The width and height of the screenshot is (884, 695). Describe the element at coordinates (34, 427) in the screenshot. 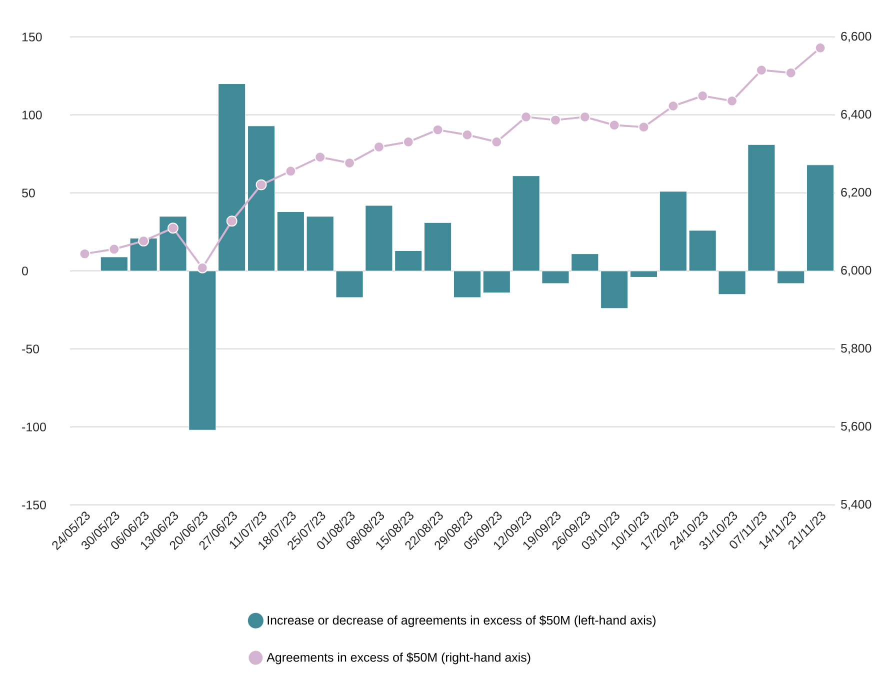

I see `y-tick-label: -100` at that location.